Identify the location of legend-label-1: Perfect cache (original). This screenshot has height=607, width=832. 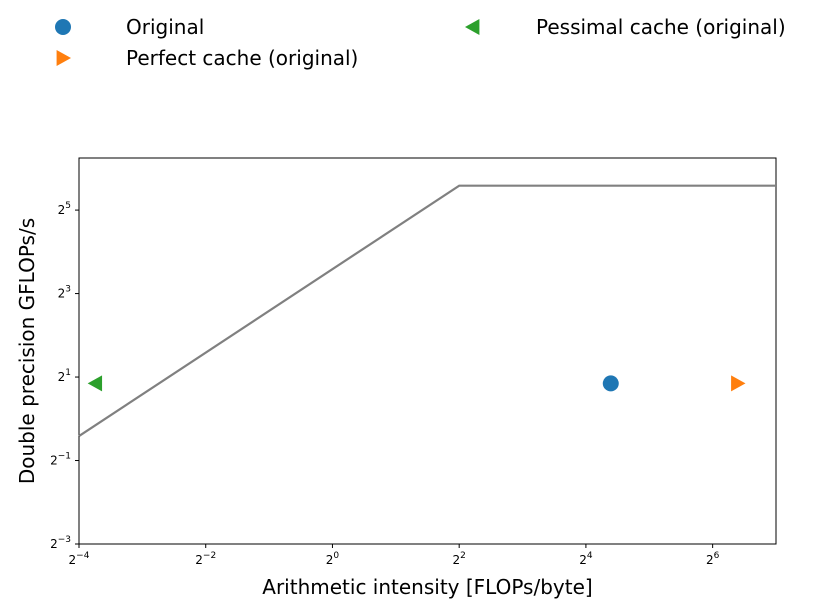
(242, 58).